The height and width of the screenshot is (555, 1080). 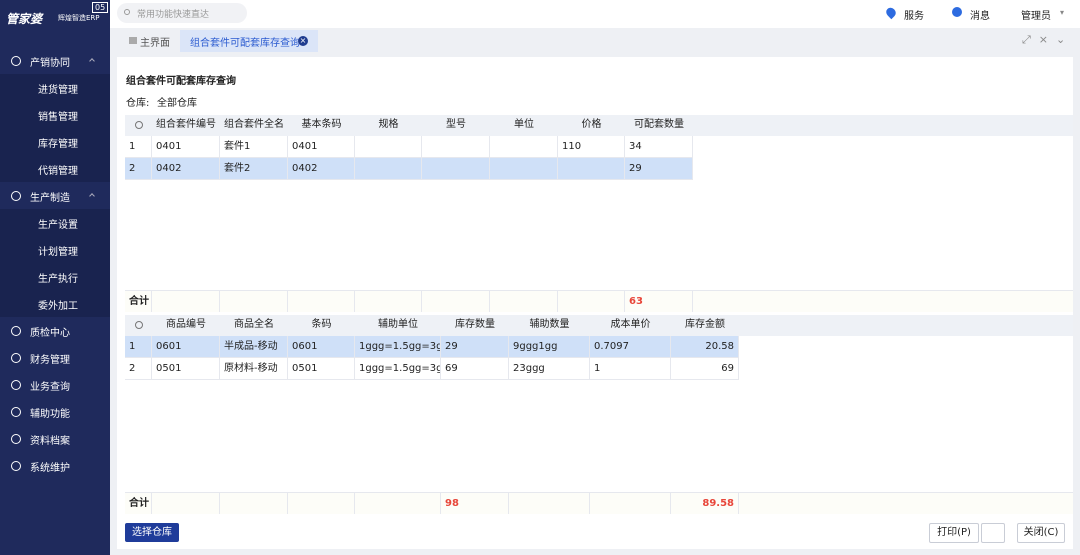 I want to click on submenu-item: 生产设置, so click(x=55, y=222).